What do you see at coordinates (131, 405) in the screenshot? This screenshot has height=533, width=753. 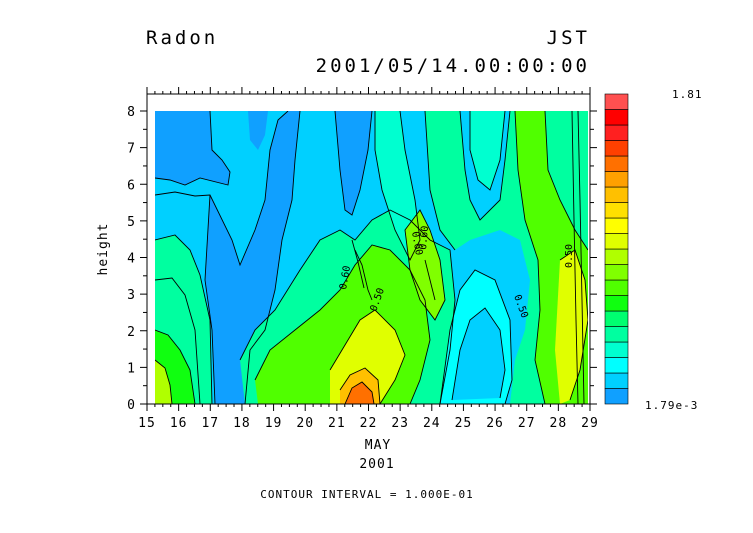 I see `y-tick-label: 0` at bounding box center [131, 405].